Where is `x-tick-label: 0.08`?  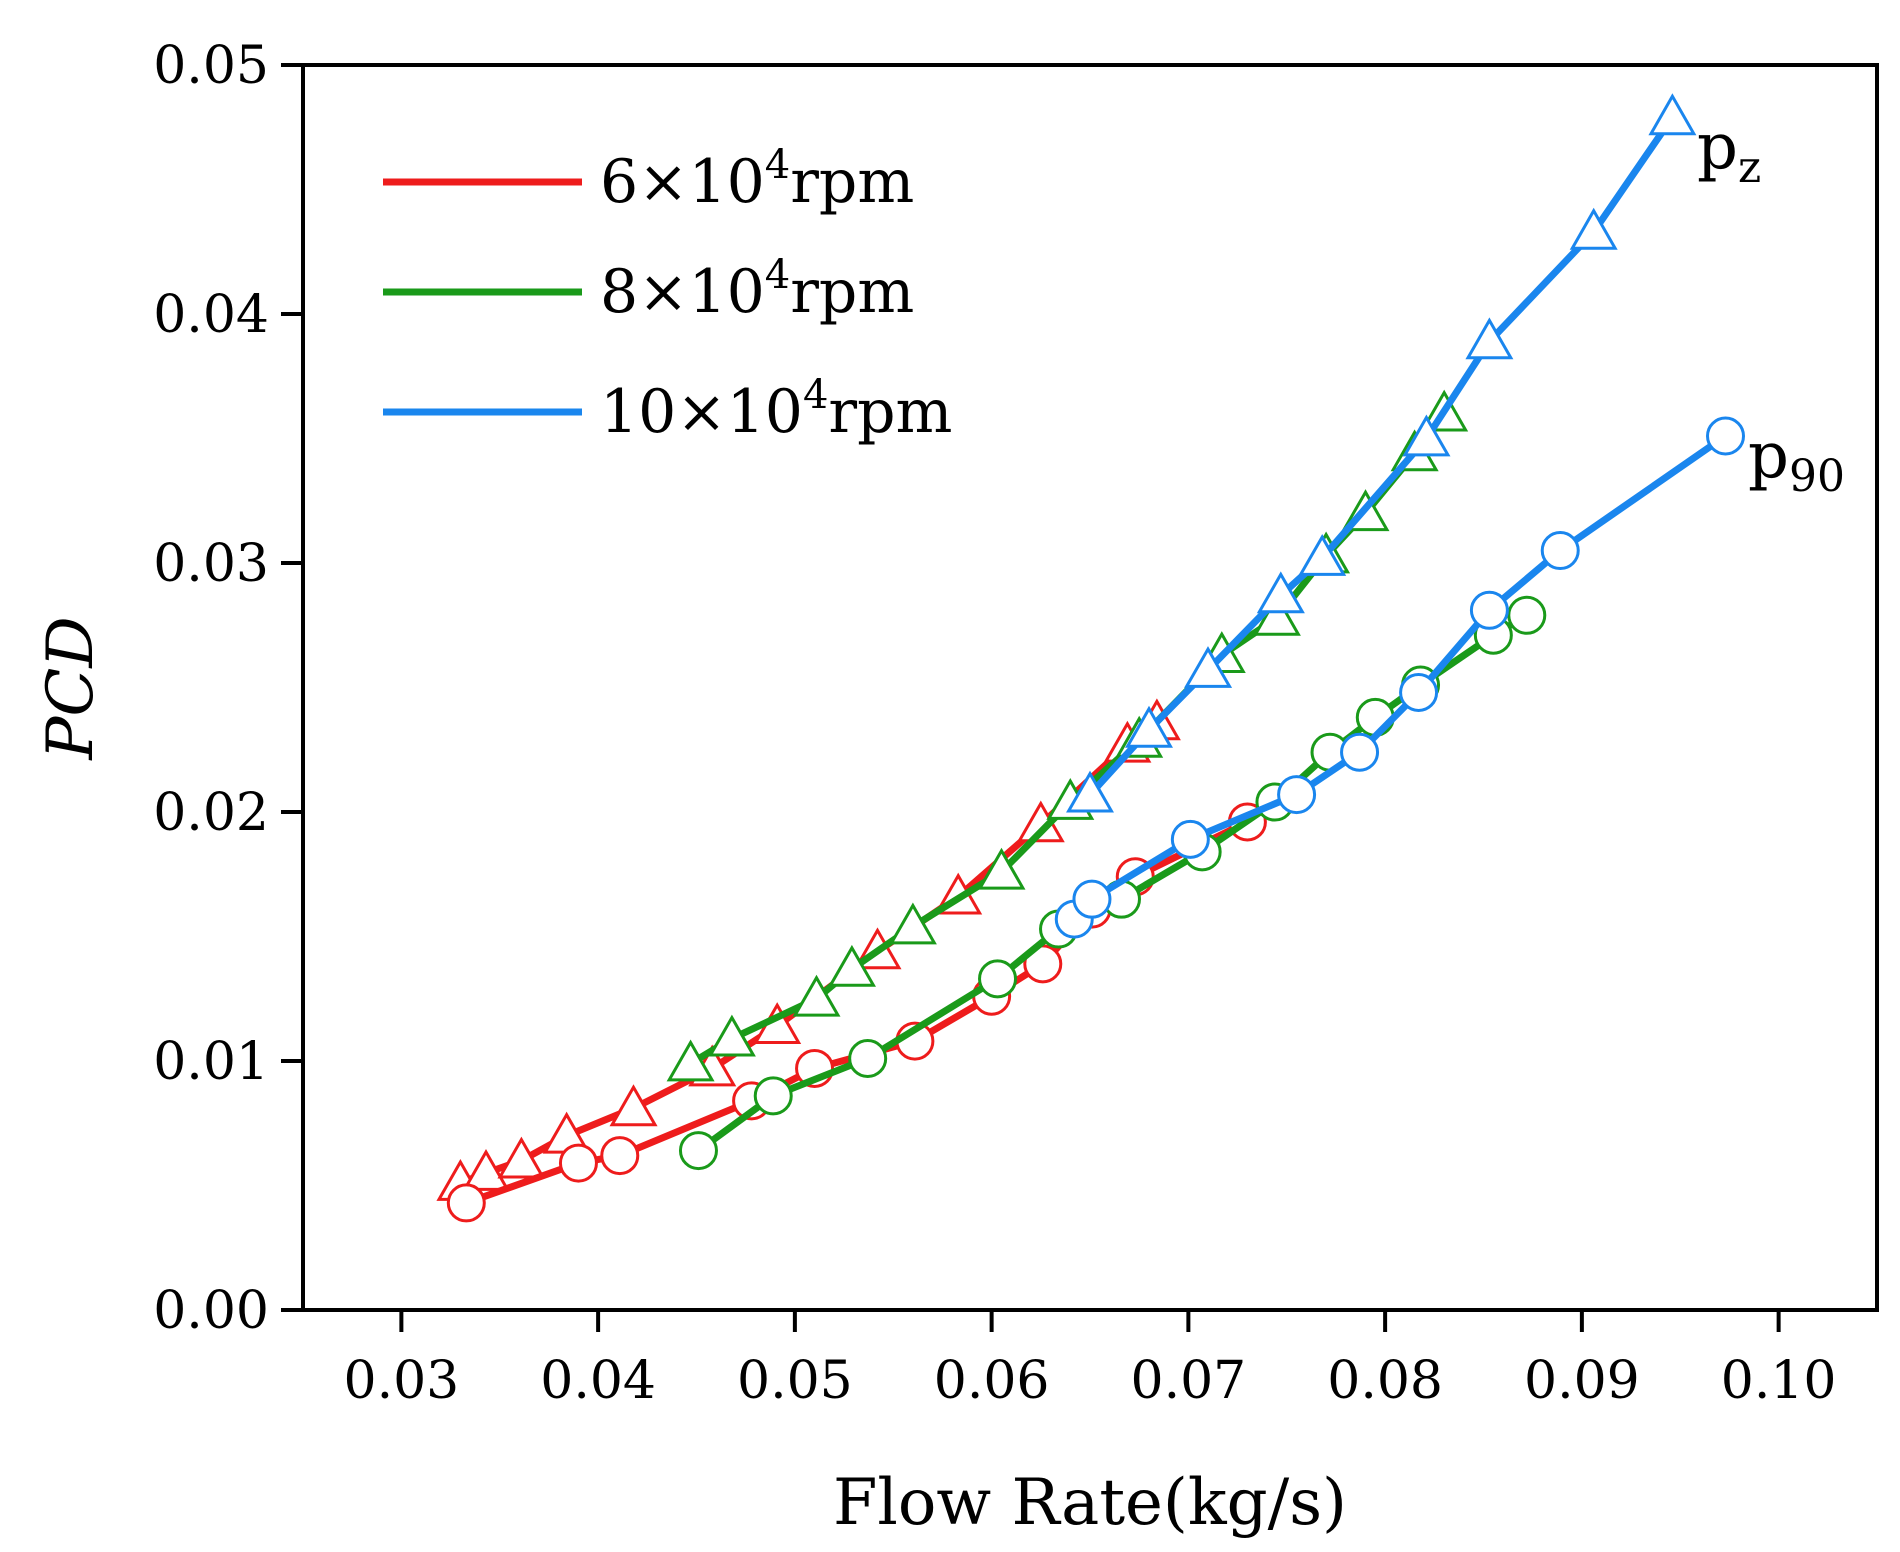
x-tick-label: 0.08 is located at coordinates (1385, 1381).